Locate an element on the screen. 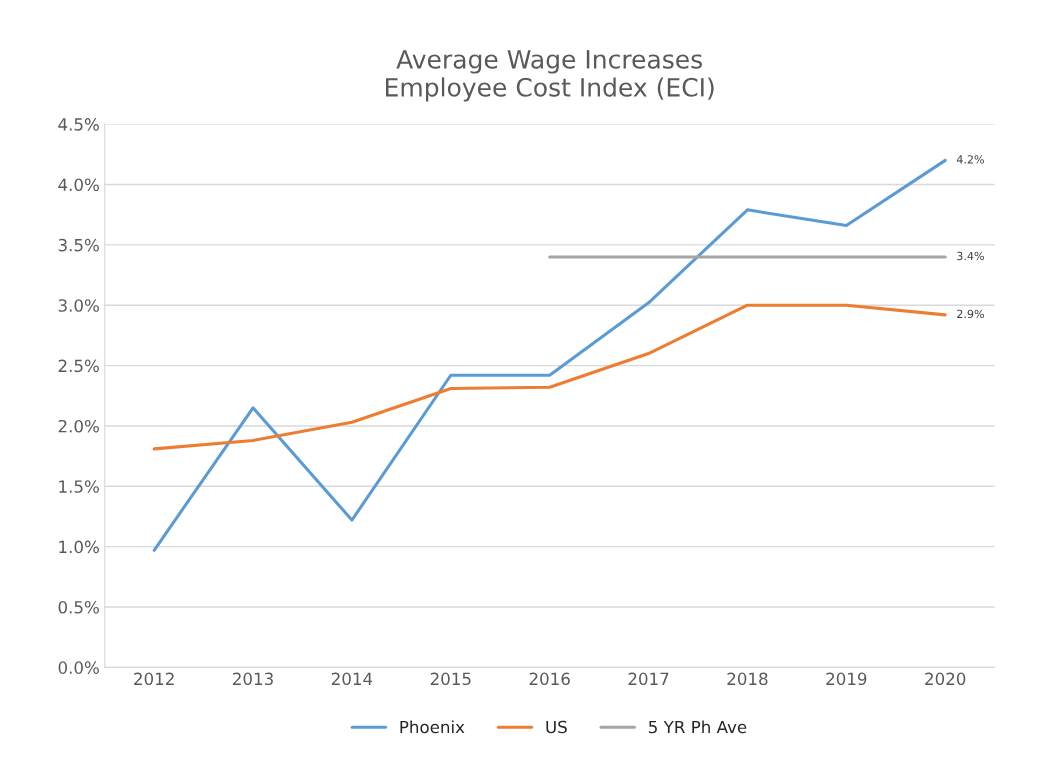  x-tick-label: 2019 is located at coordinates (846, 679).